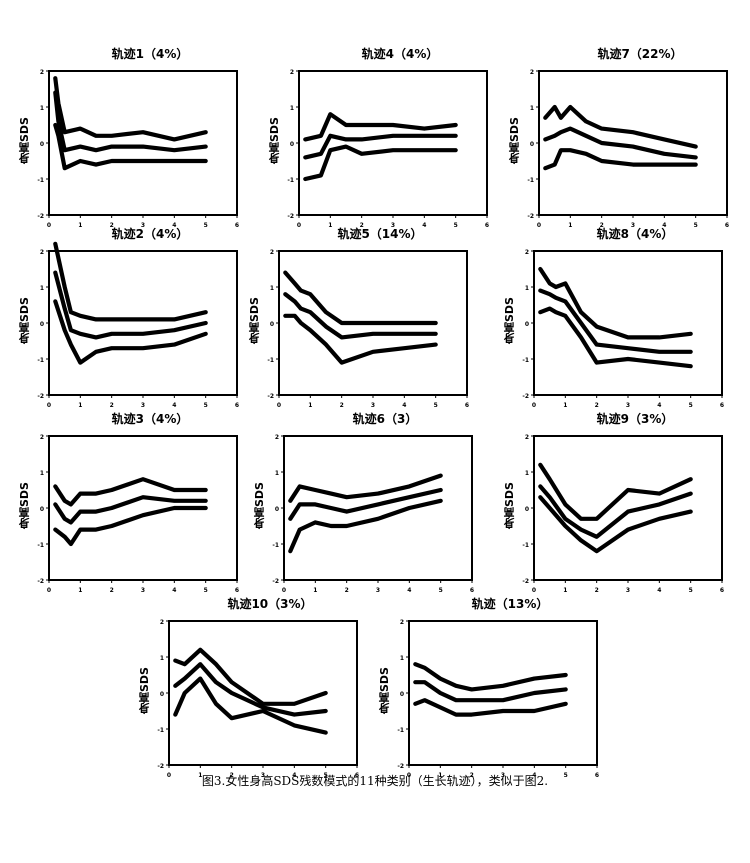 This screenshot has height=863, width=750. What do you see at coordinates (635, 419) in the screenshot?
I see `chart-title: 轨迹9（3%）` at bounding box center [635, 419].